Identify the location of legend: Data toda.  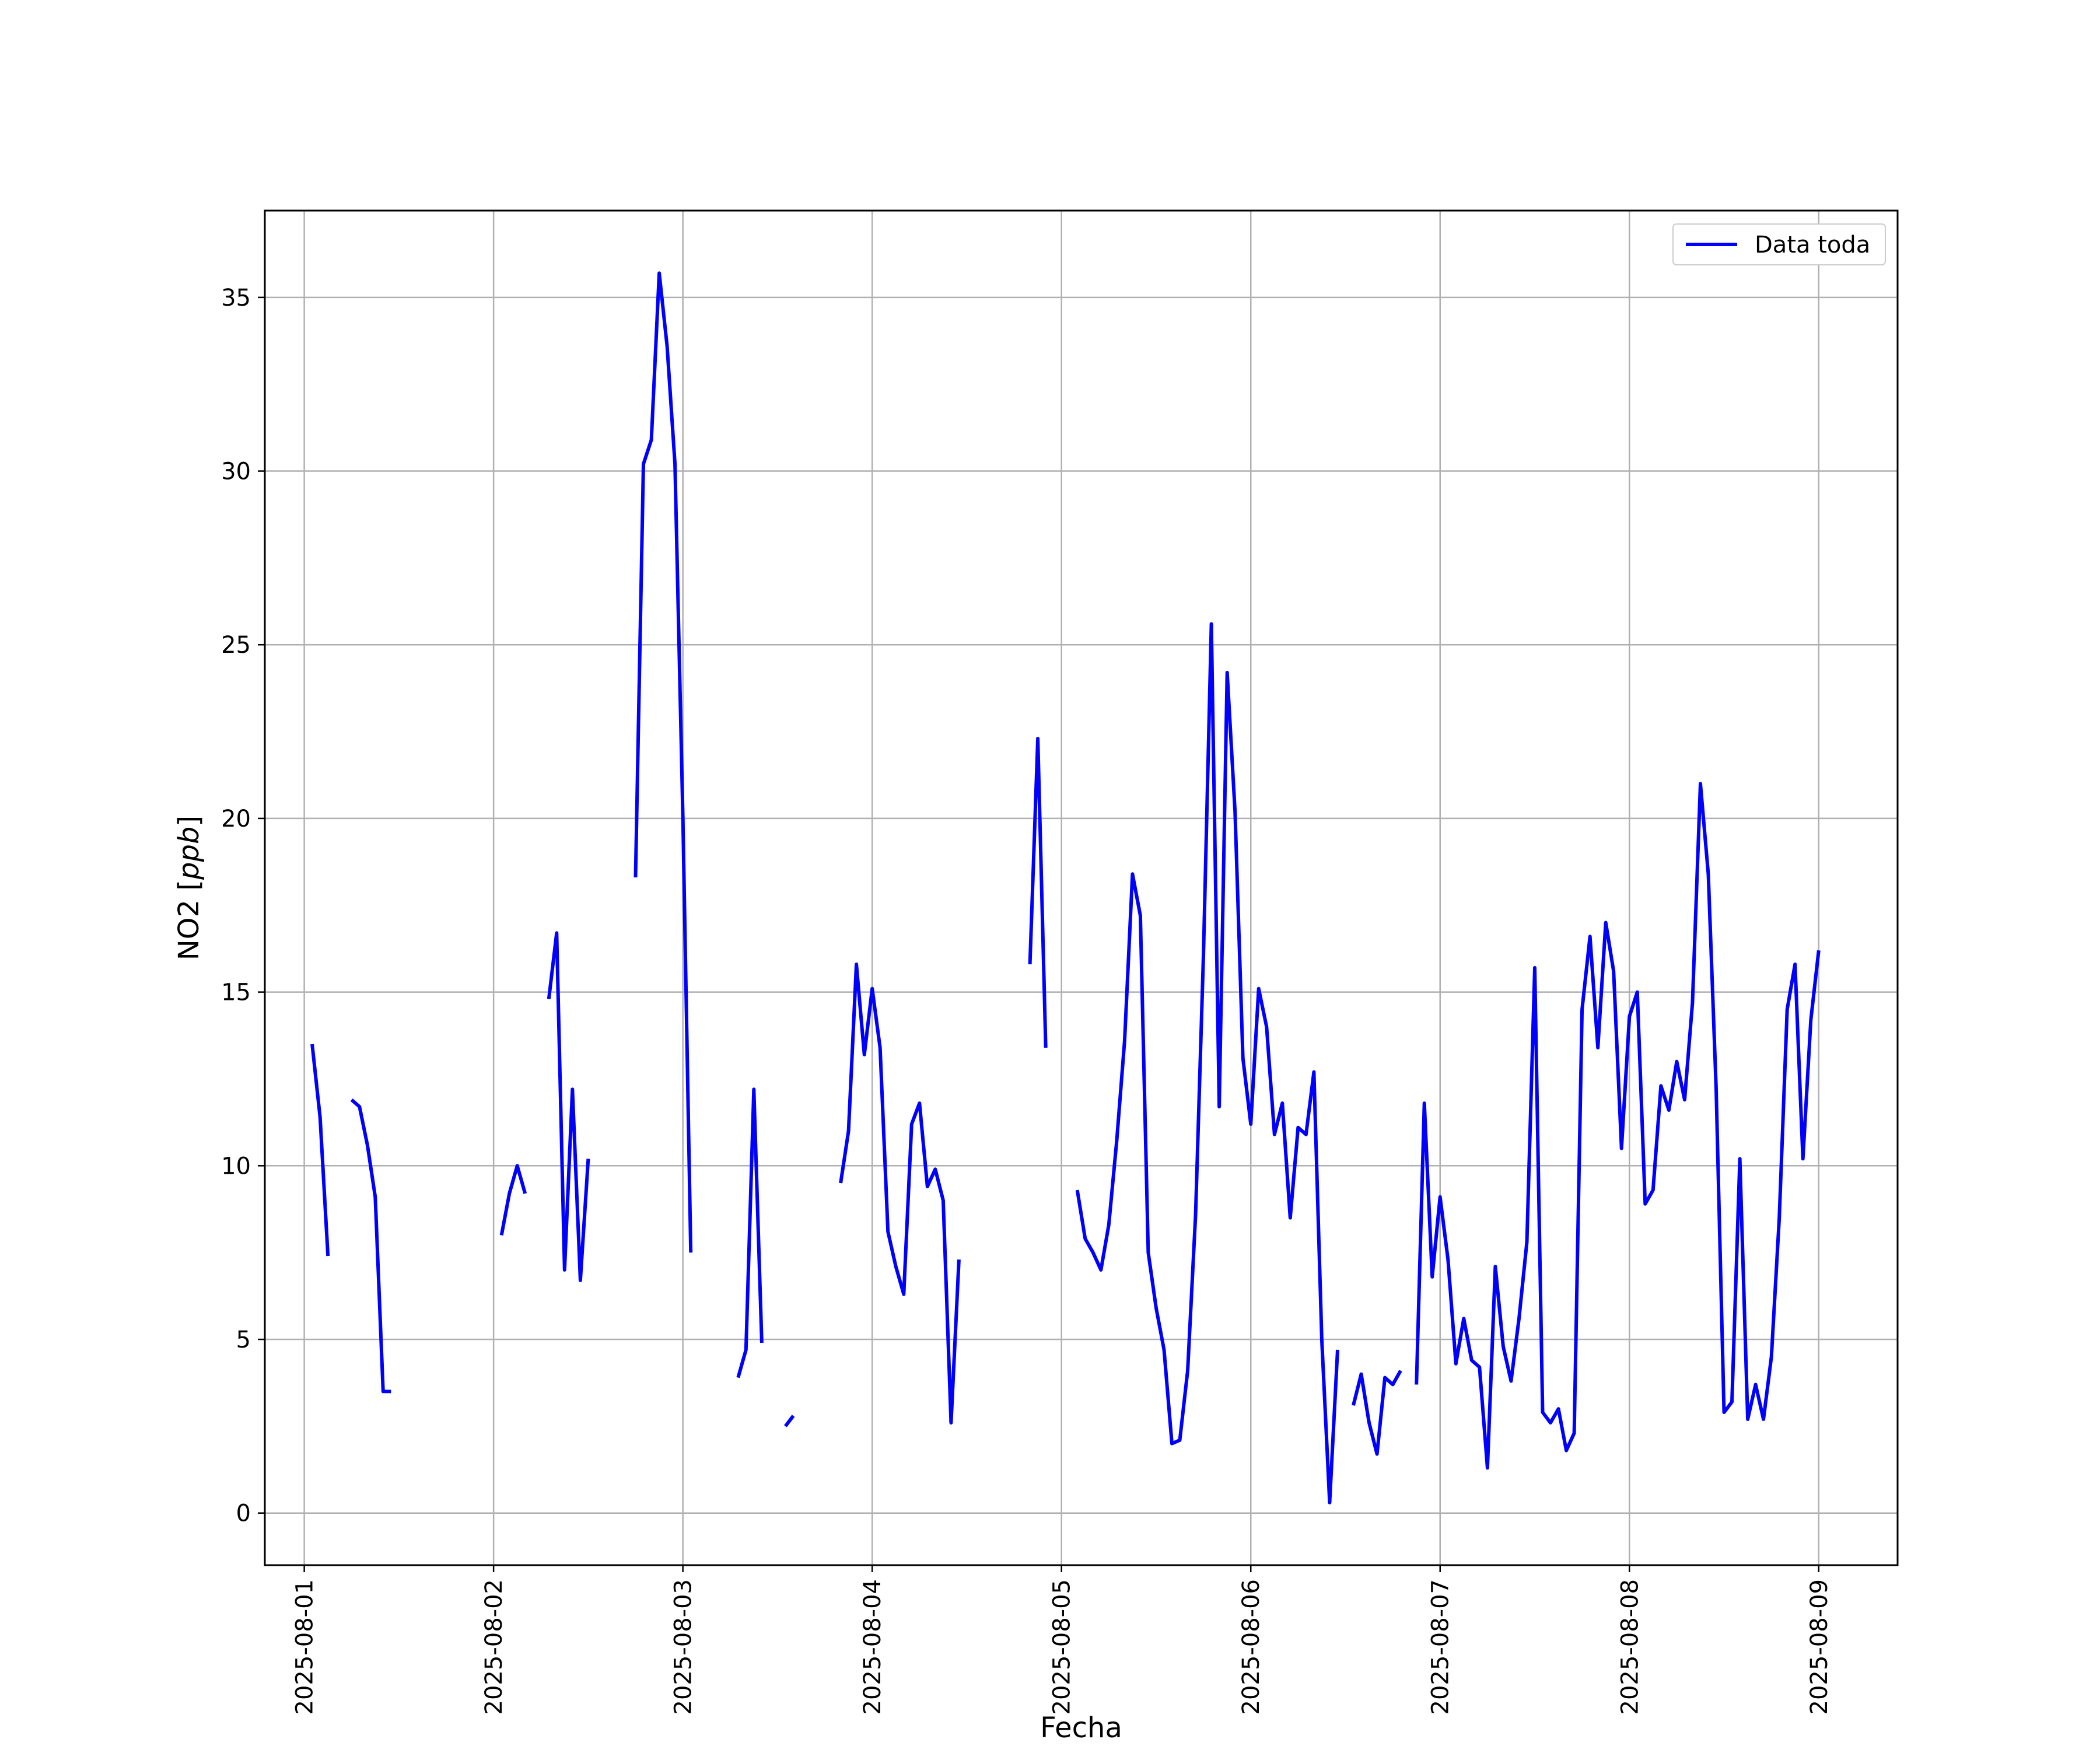
(1779, 244).